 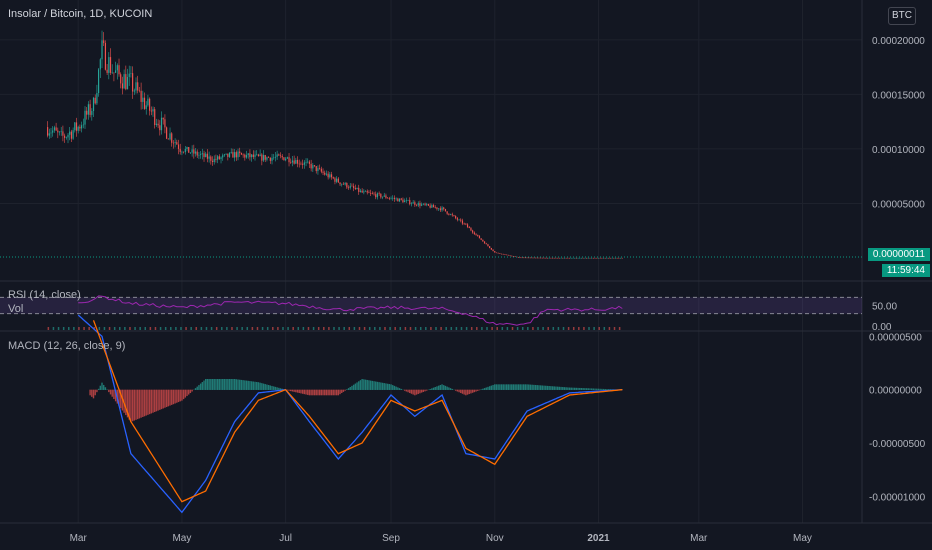 What do you see at coordinates (16, 309) in the screenshot?
I see `volume-indicator-title: Vol` at bounding box center [16, 309].